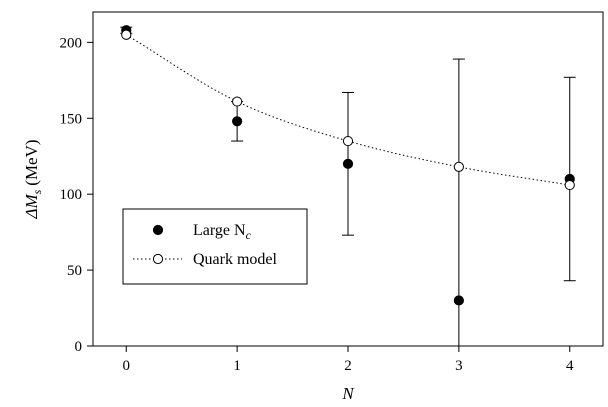 This screenshot has height=407, width=608. What do you see at coordinates (71, 195) in the screenshot?
I see `y-tick-label-100: 100` at bounding box center [71, 195].